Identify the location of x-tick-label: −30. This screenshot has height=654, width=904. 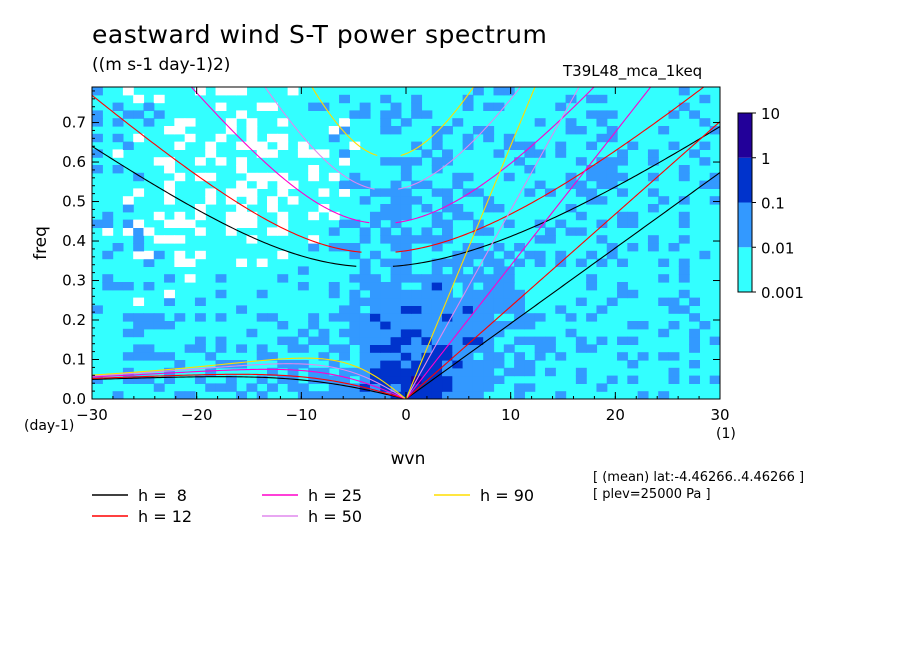
(92, 415).